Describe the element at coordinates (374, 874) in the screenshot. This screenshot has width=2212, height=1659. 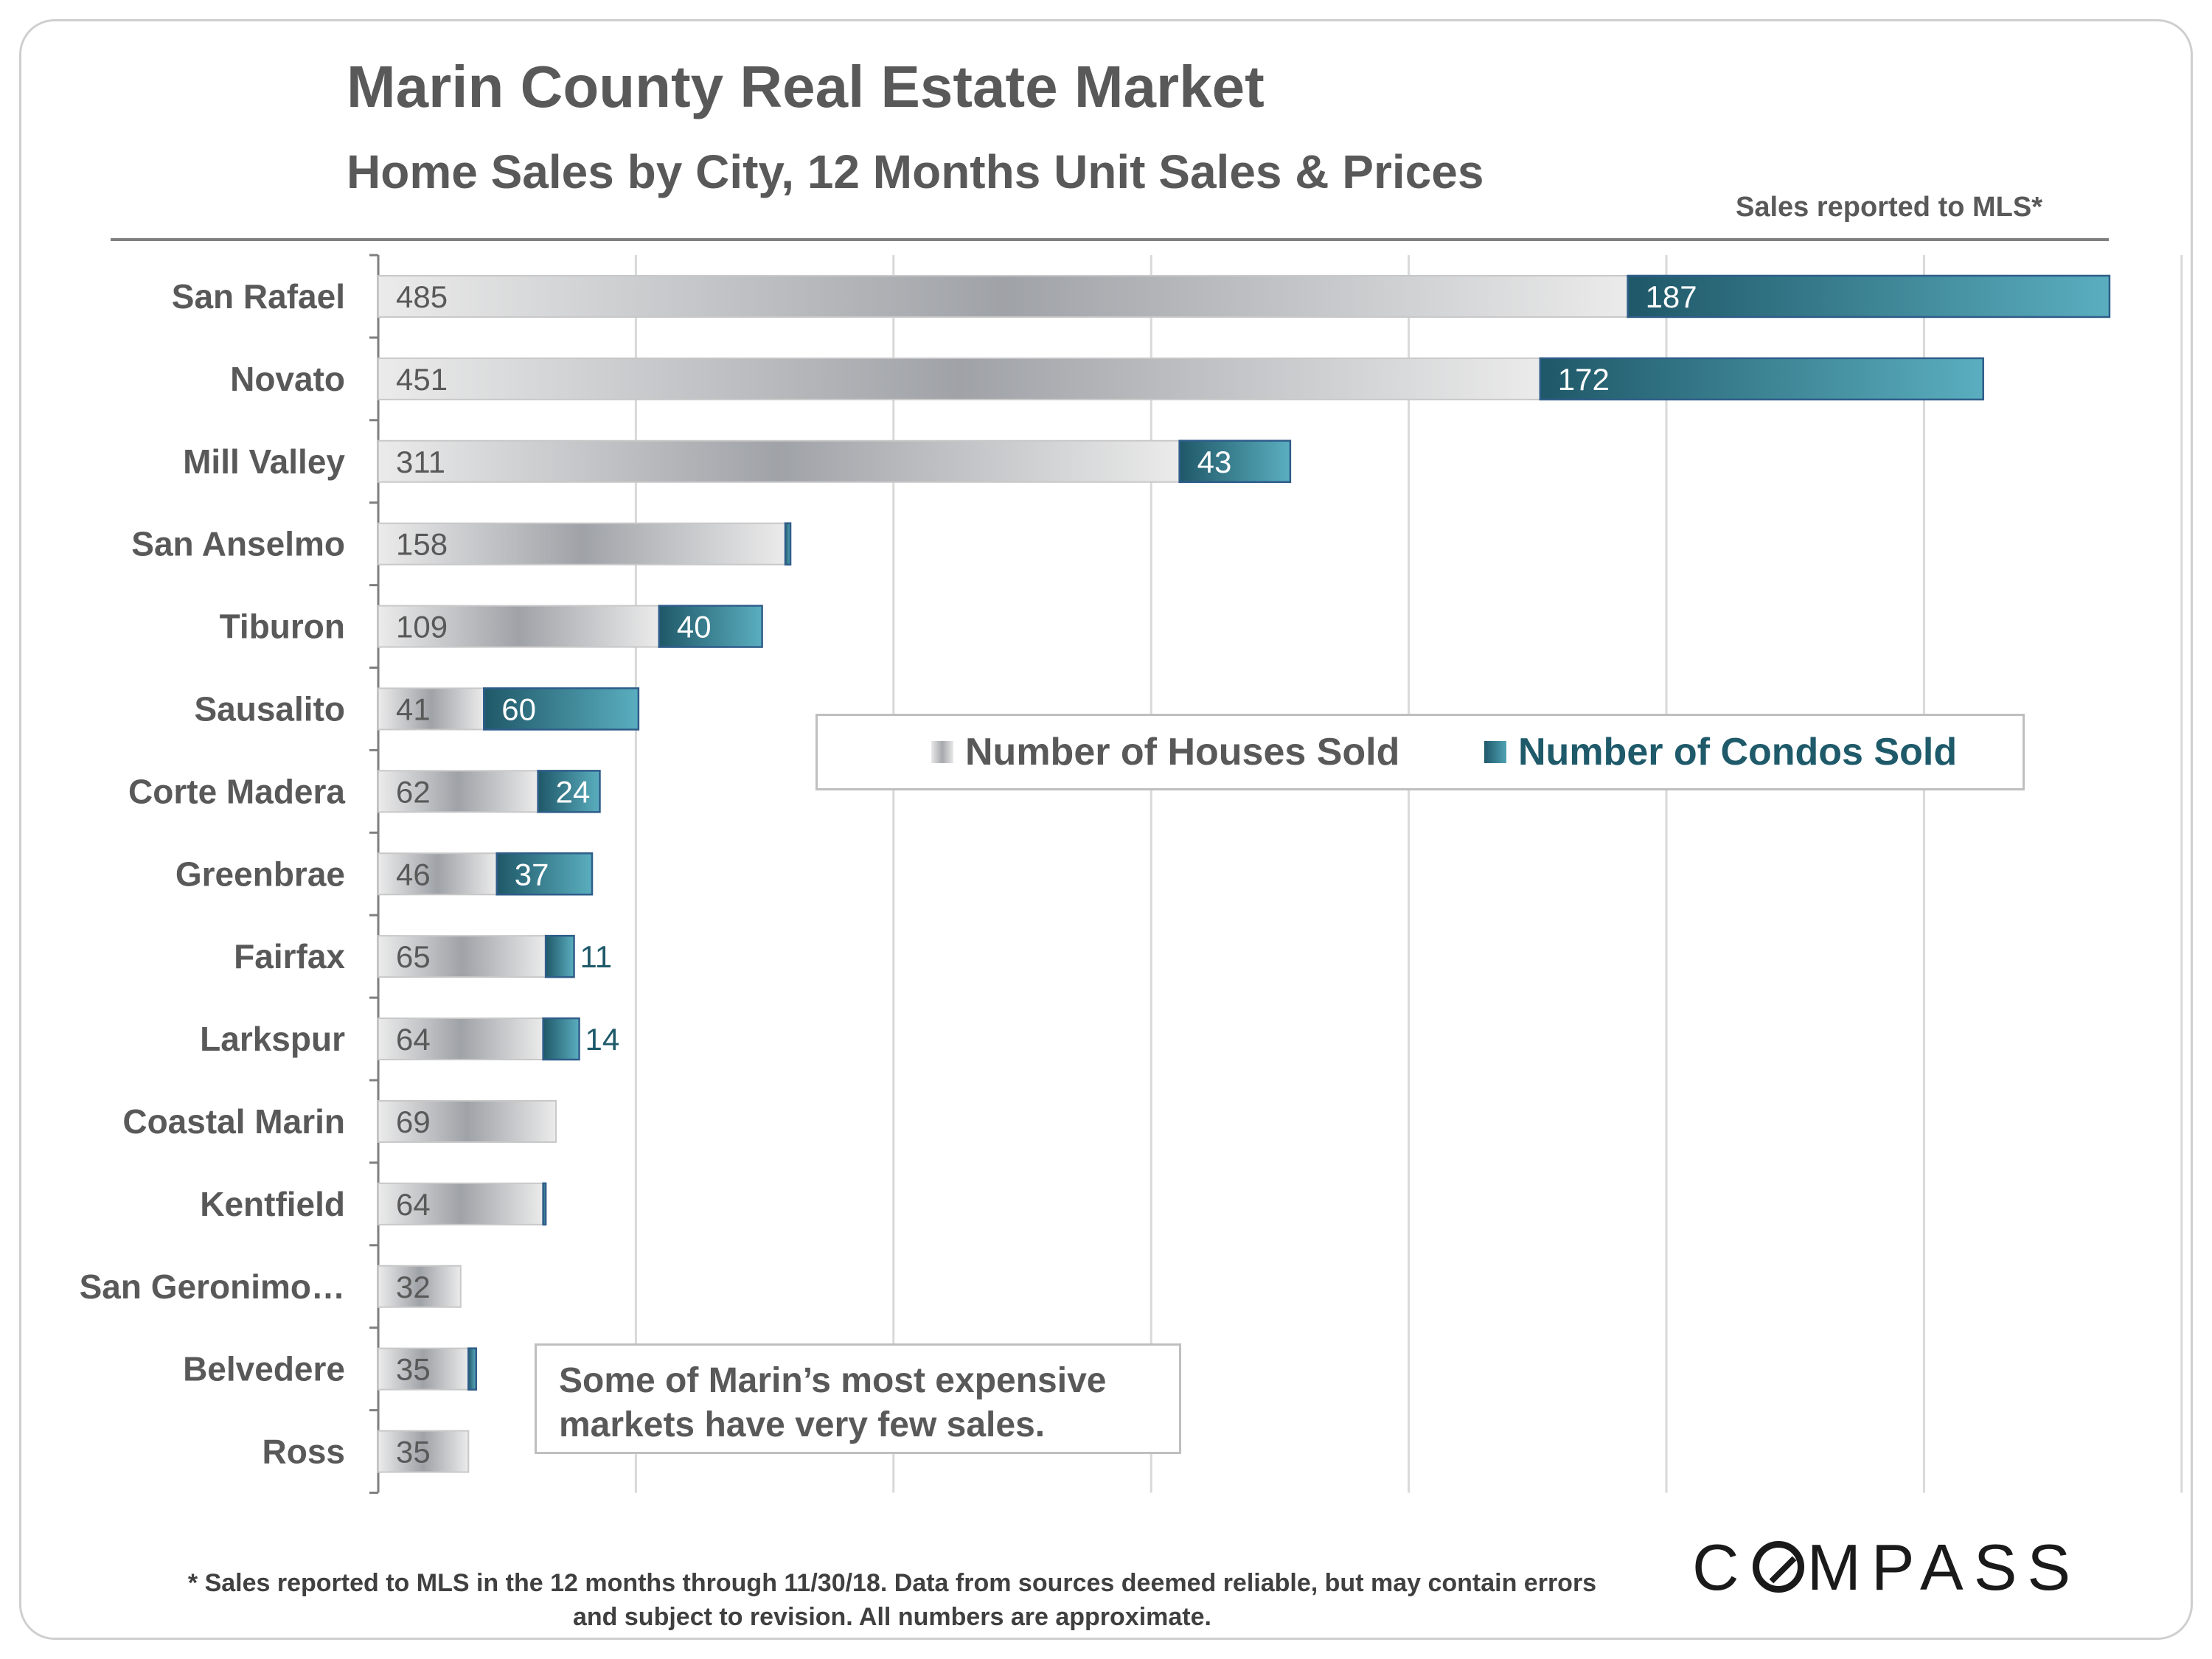
I see `category-axis` at that location.